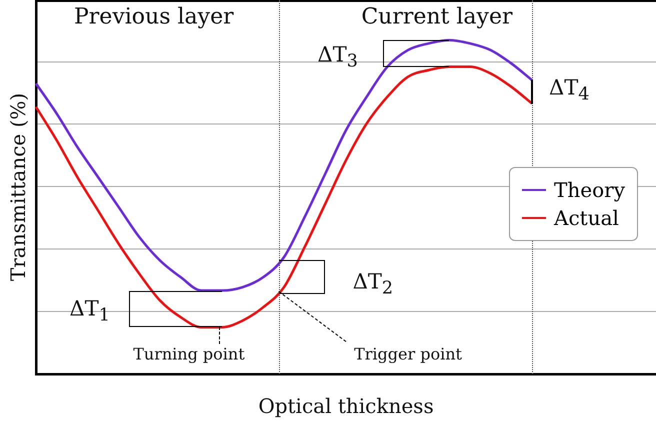  Describe the element at coordinates (437, 17) in the screenshot. I see `text: Current layer` at that location.